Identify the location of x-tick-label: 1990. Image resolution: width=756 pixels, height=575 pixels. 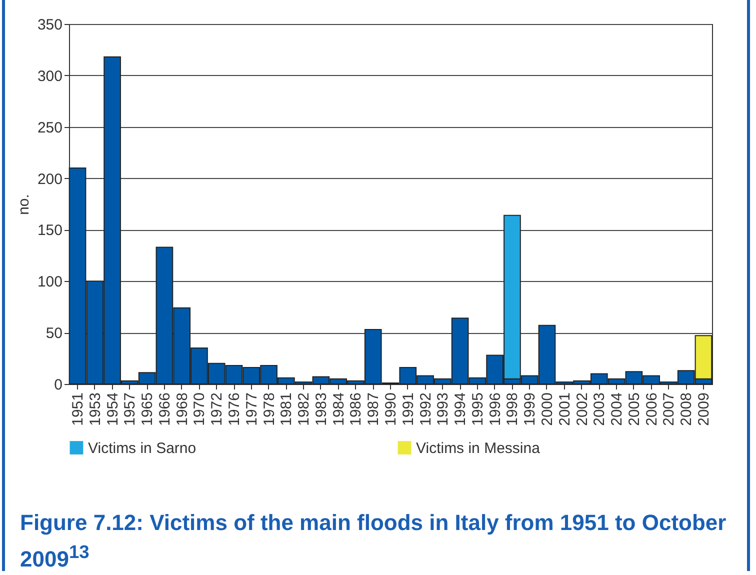
(391, 409).